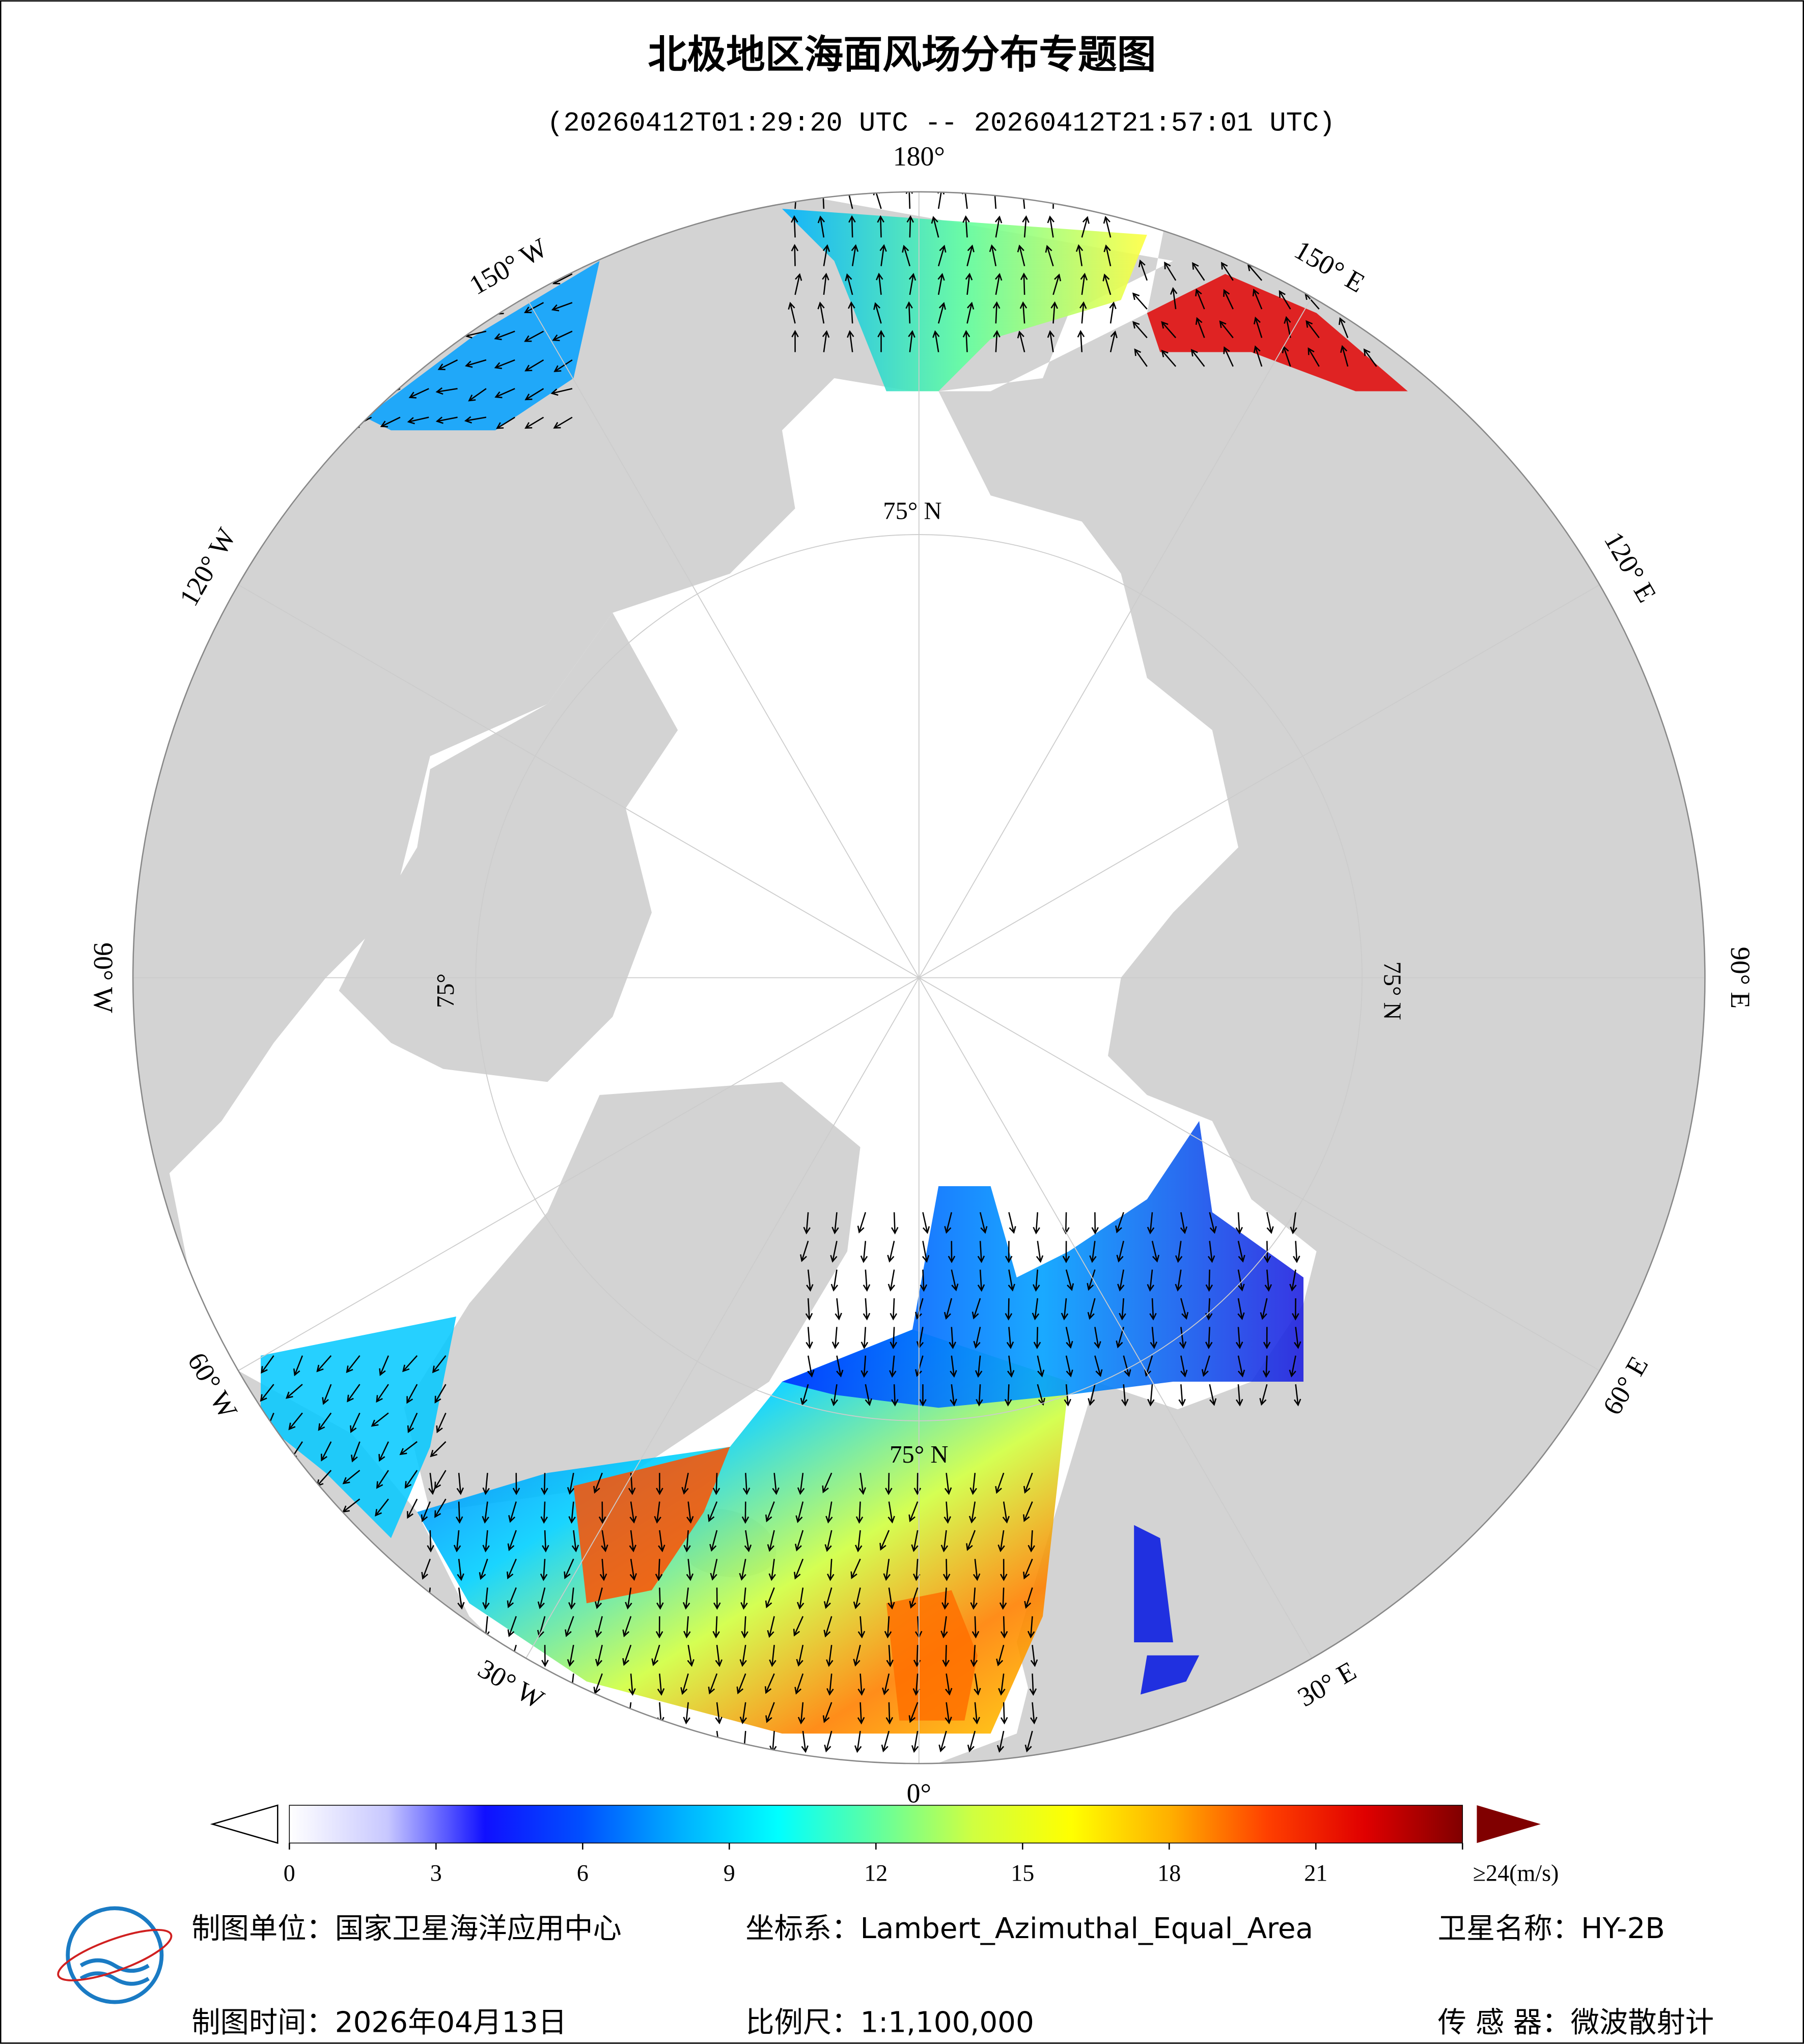 Image resolution: width=1804 pixels, height=2044 pixels. What do you see at coordinates (445, 990) in the screenshot?
I see `parallel-label: 75°` at bounding box center [445, 990].